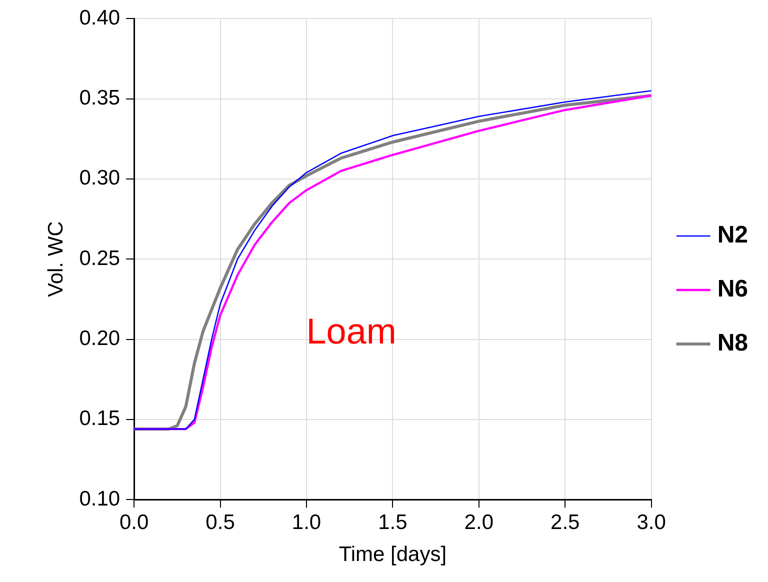  What do you see at coordinates (99, 18) in the screenshot?
I see `y-tick-label: 0.40` at bounding box center [99, 18].